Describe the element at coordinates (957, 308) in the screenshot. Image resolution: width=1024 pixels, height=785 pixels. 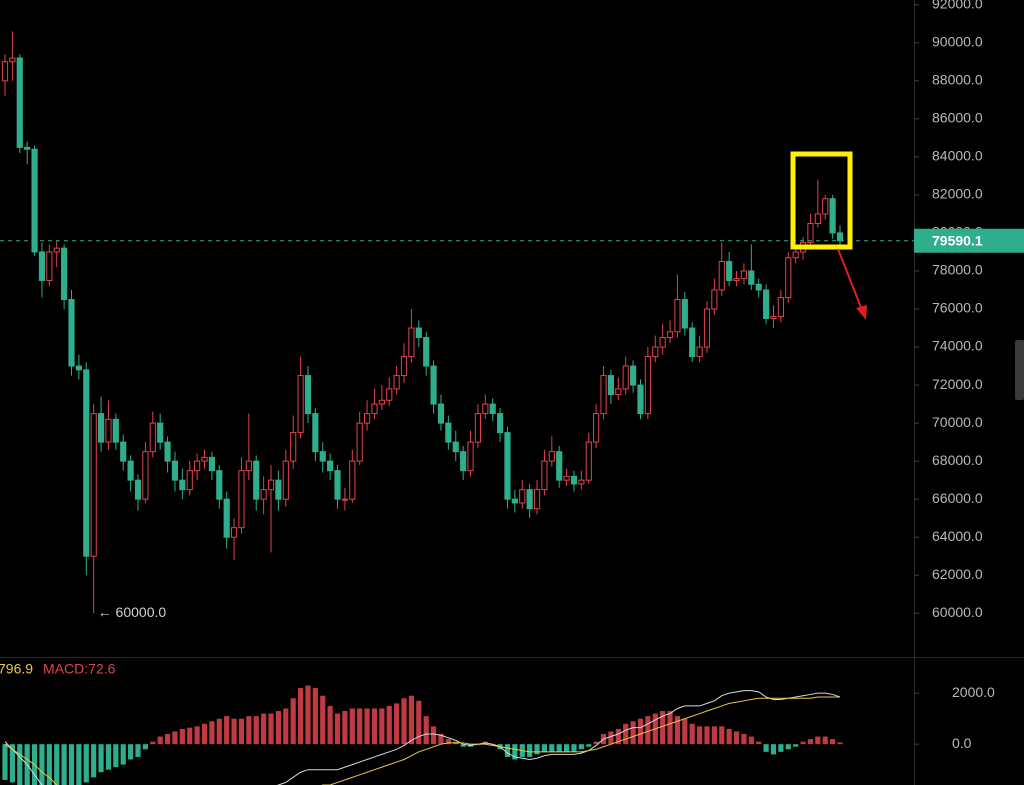
I see `y-tick-label: 76000.0` at that location.